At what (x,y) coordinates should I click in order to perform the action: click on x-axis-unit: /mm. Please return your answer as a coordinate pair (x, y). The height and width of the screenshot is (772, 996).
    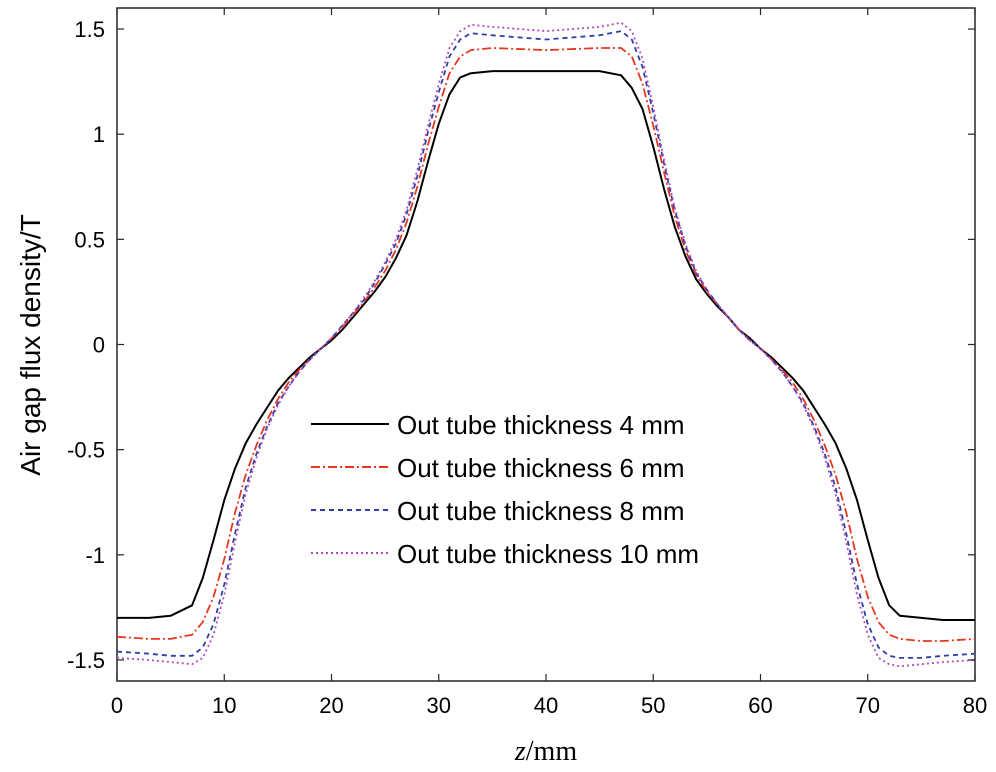
    Looking at the image, I should click on (552, 751).